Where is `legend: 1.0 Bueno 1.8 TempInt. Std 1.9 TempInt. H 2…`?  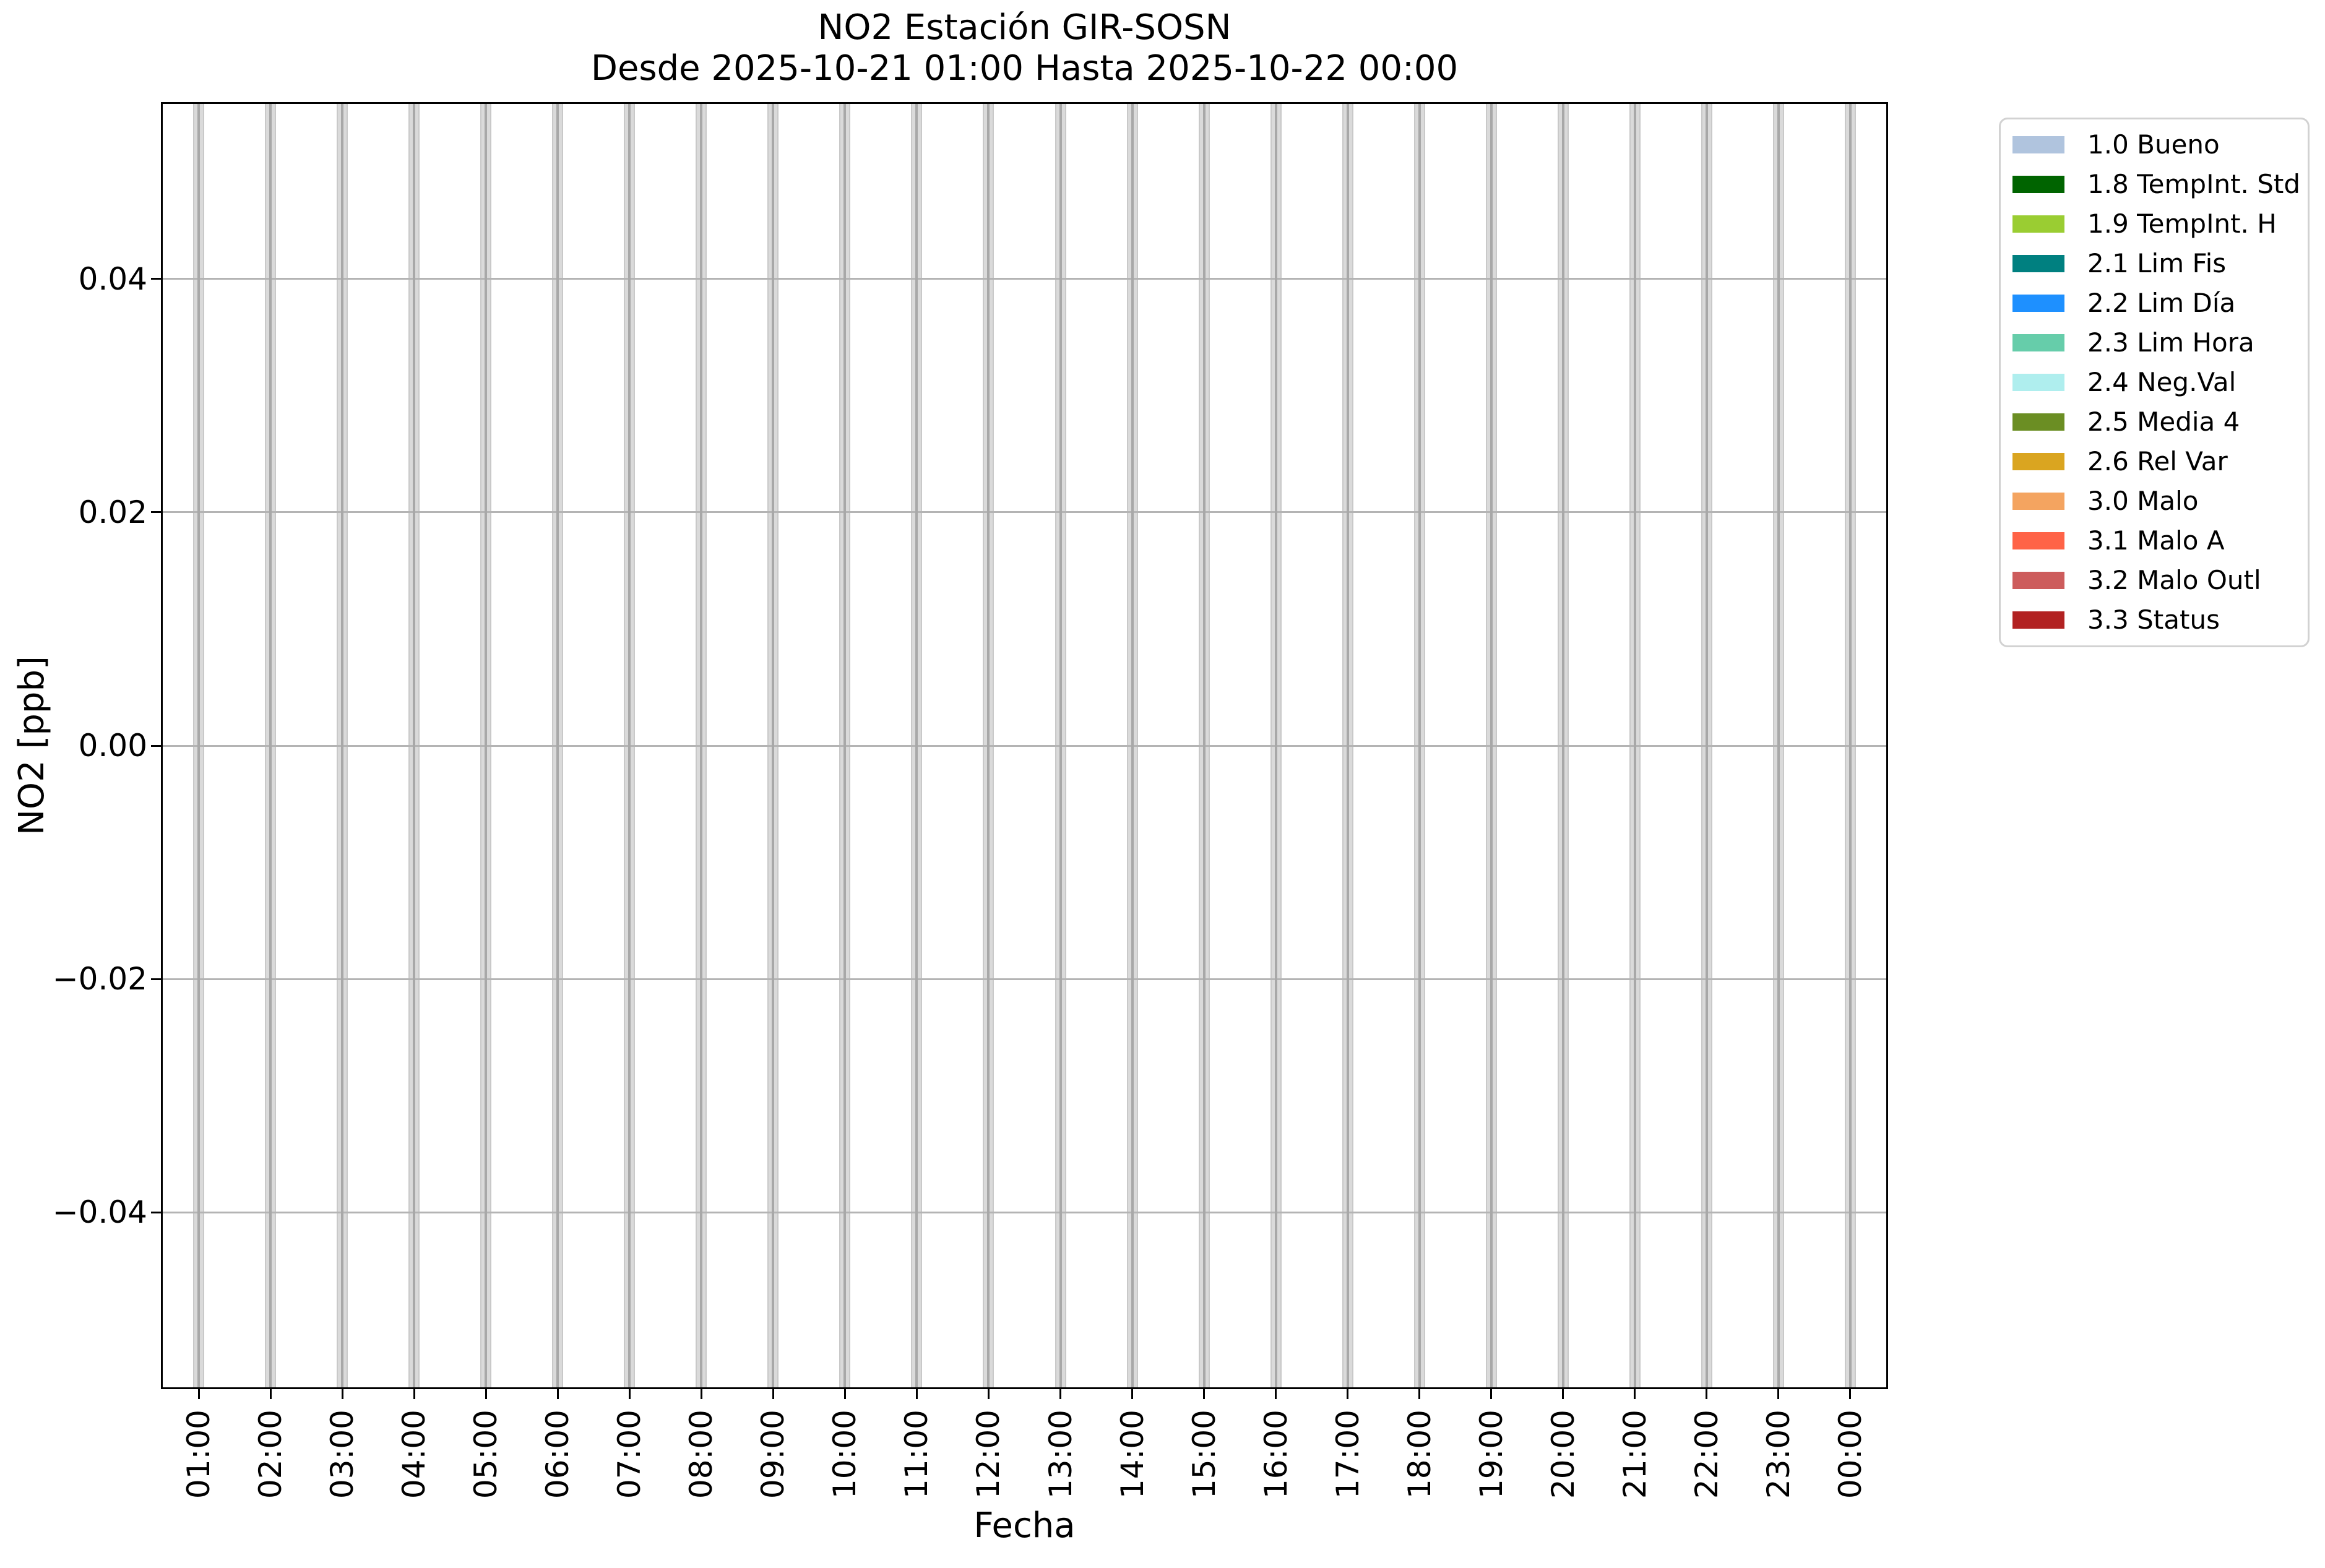 legend: 1.0 Bueno 1.8 TempInt. Std 1.9 TempInt. H 2… is located at coordinates (2154, 382).